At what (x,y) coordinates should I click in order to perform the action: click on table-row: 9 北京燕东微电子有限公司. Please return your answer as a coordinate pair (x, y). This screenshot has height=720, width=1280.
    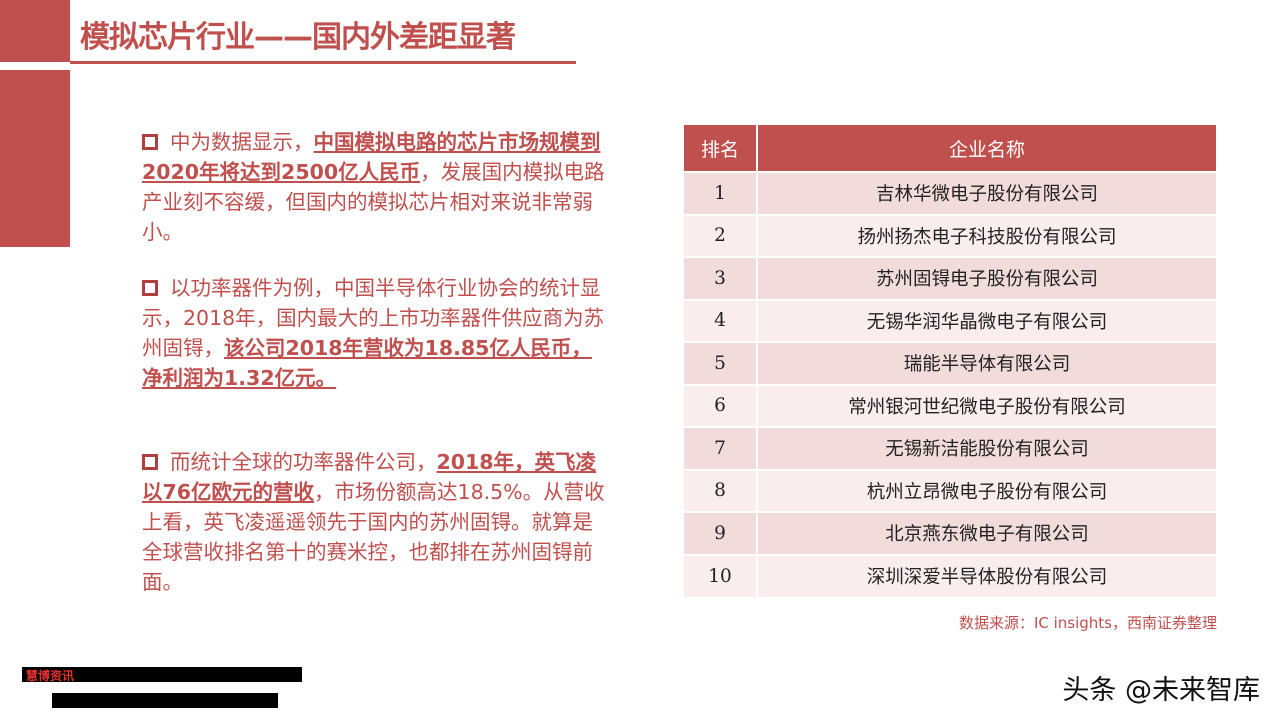
    Looking at the image, I should click on (951, 533).